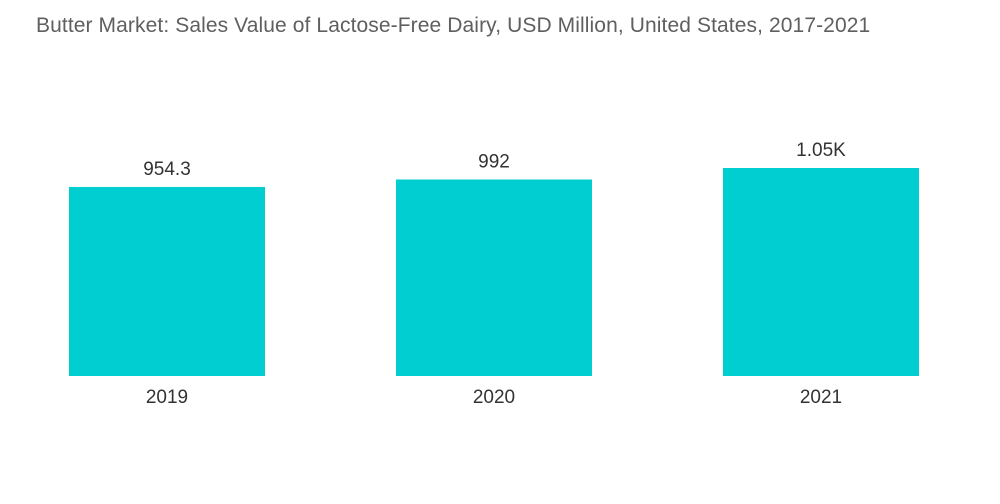  What do you see at coordinates (494, 397) in the screenshot?
I see `x-tick-label-2020: 2020` at bounding box center [494, 397].